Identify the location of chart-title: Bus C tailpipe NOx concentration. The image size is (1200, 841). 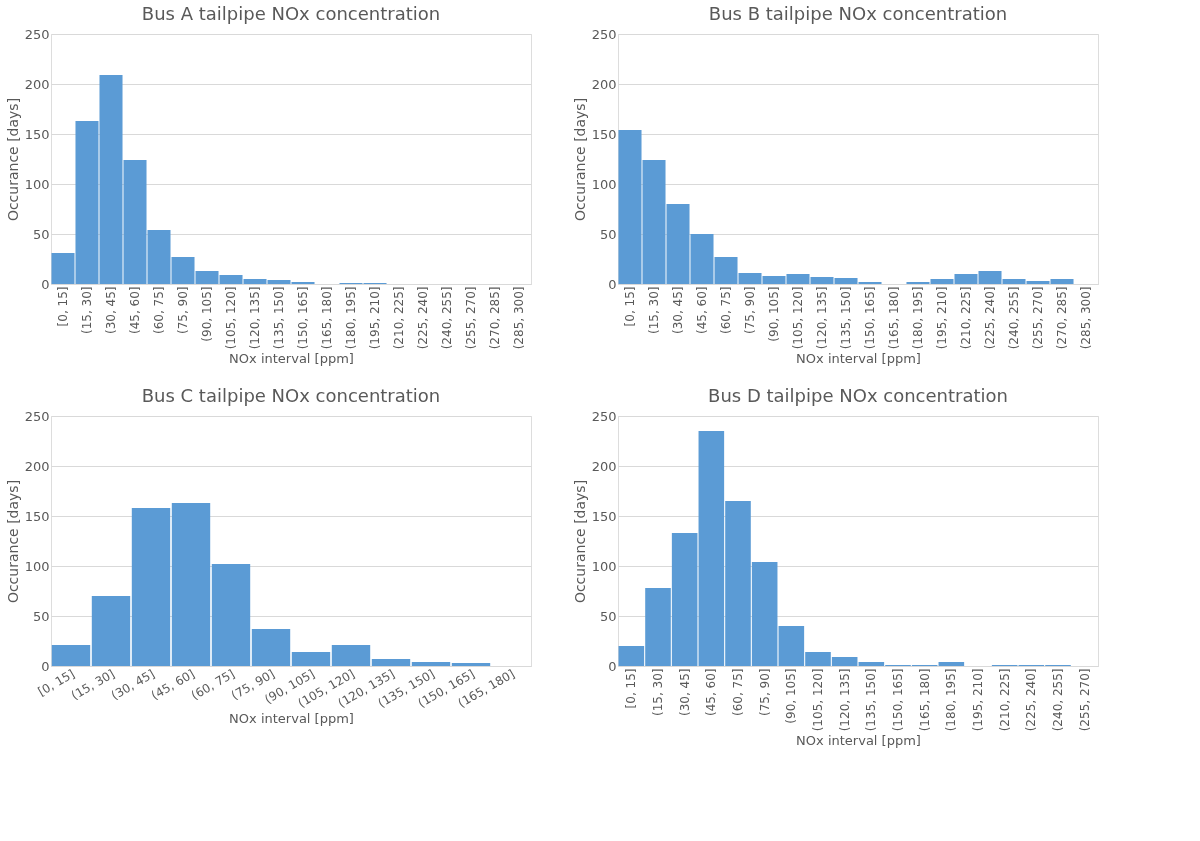
(291, 395).